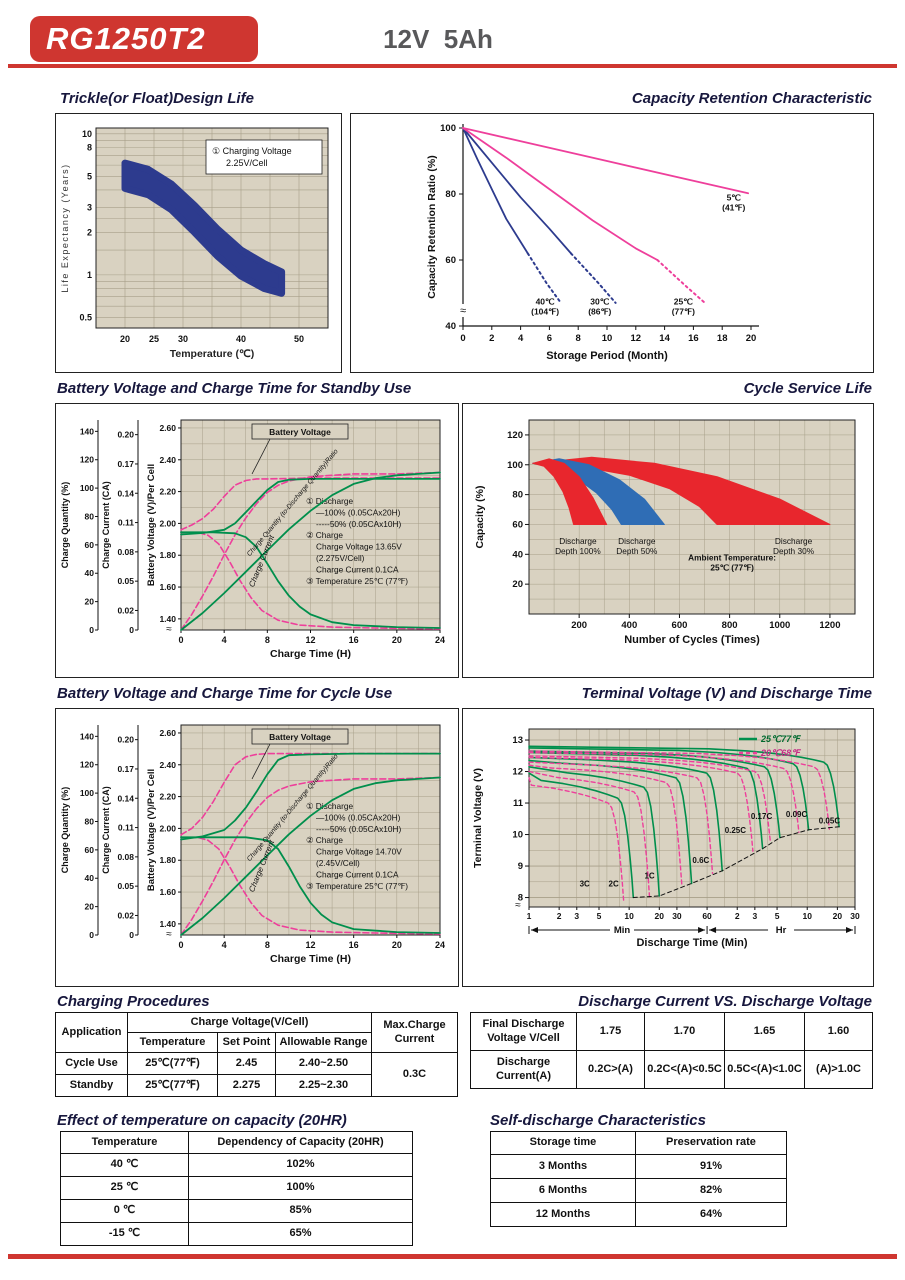 The height and width of the screenshot is (1280, 905). Describe the element at coordinates (614, 884) in the screenshot. I see `svg-text: 2C` at that location.